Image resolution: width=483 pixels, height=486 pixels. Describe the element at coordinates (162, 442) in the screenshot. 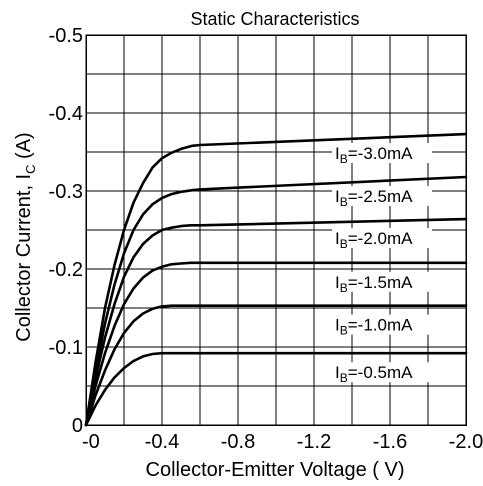

I see `x-tick-label: -0.4` at that location.